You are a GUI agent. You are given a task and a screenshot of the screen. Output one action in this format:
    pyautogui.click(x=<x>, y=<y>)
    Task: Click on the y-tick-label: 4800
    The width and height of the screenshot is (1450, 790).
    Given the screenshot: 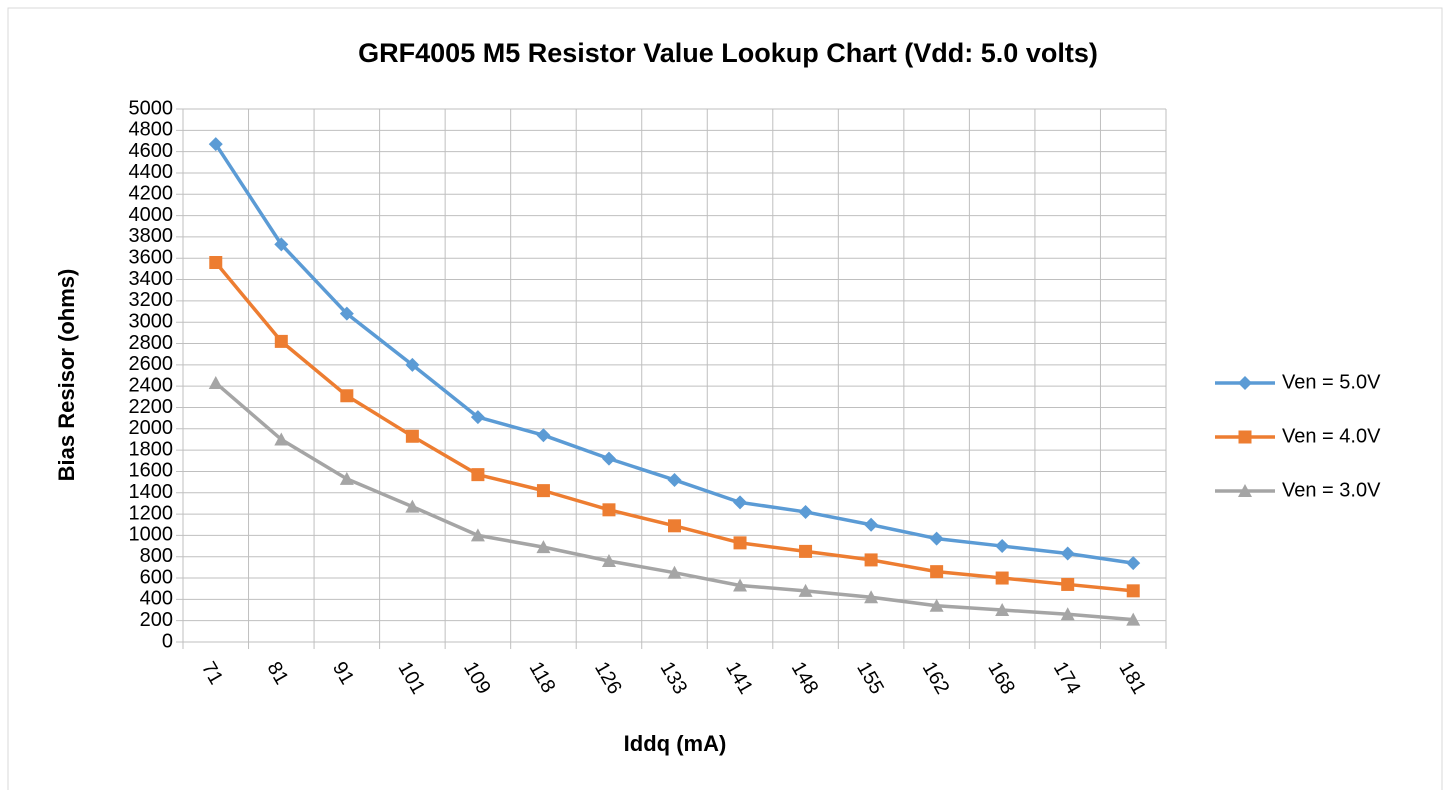 What is the action you would take?
    pyautogui.click(x=151, y=130)
    